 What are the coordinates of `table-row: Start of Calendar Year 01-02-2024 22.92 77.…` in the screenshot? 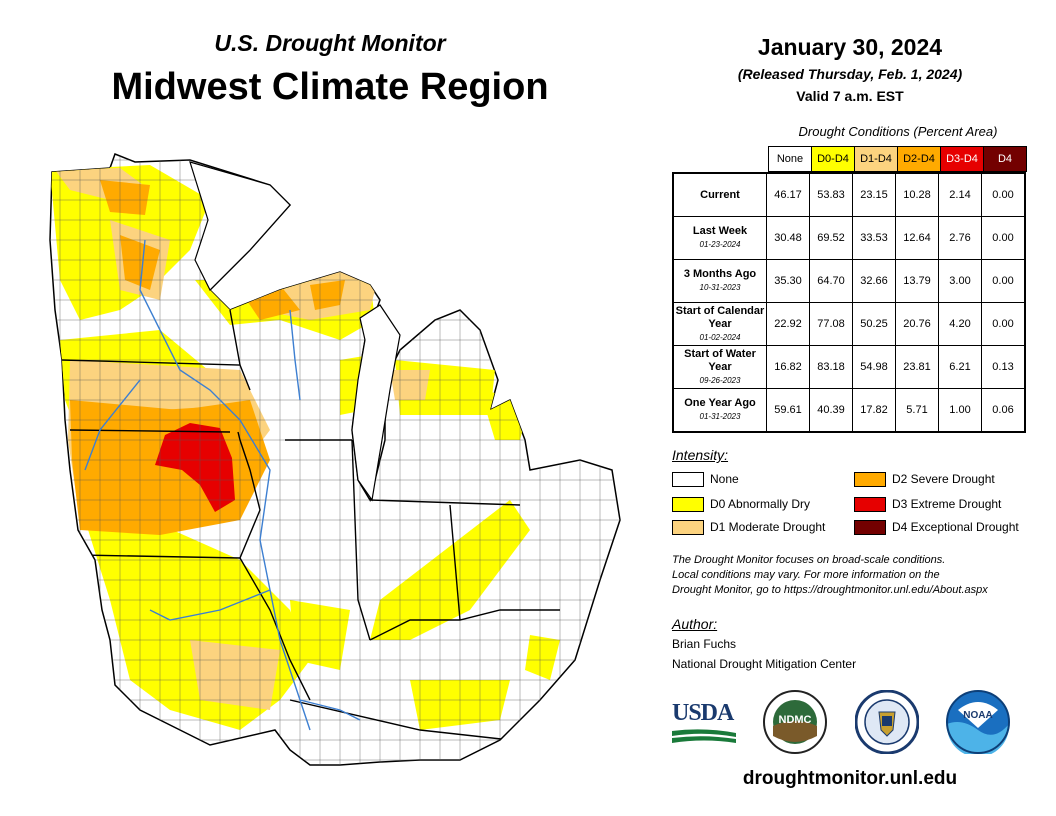 It's located at (849, 324).